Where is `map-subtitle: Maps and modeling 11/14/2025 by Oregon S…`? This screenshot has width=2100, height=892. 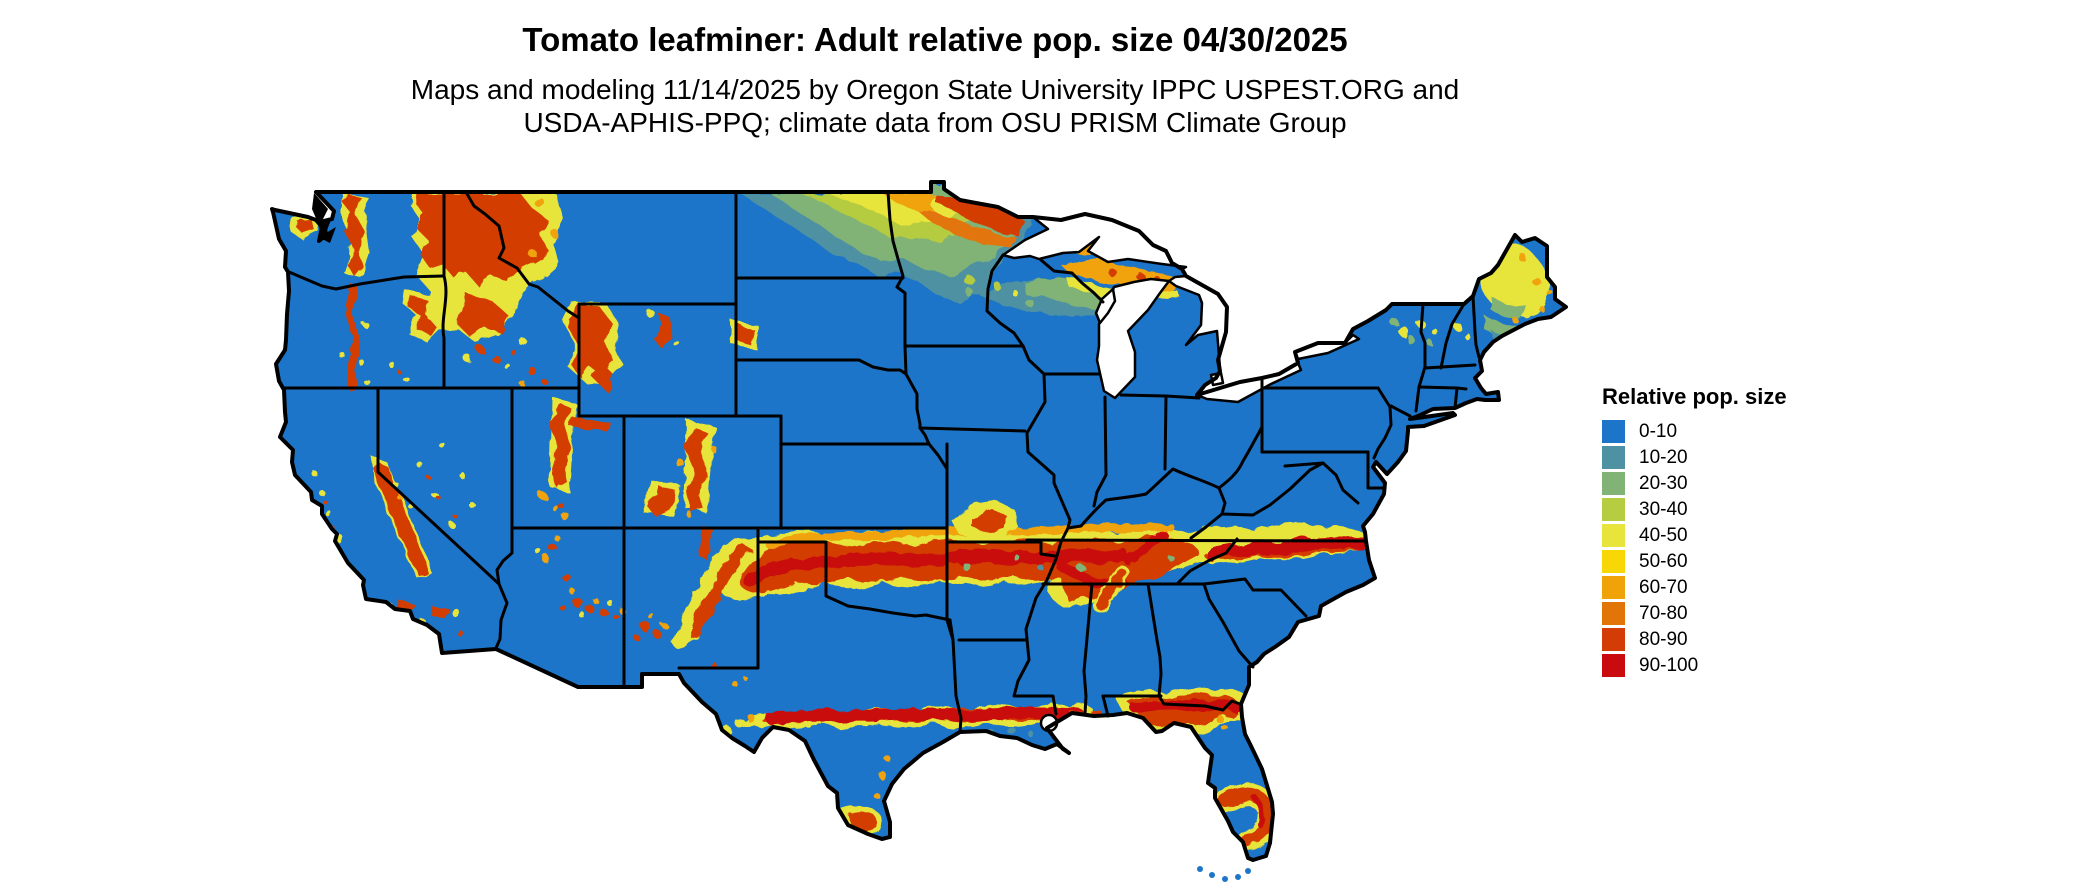
map-subtitle: Maps and modeling 11/14/2025 by Oregon S… is located at coordinates (935, 106).